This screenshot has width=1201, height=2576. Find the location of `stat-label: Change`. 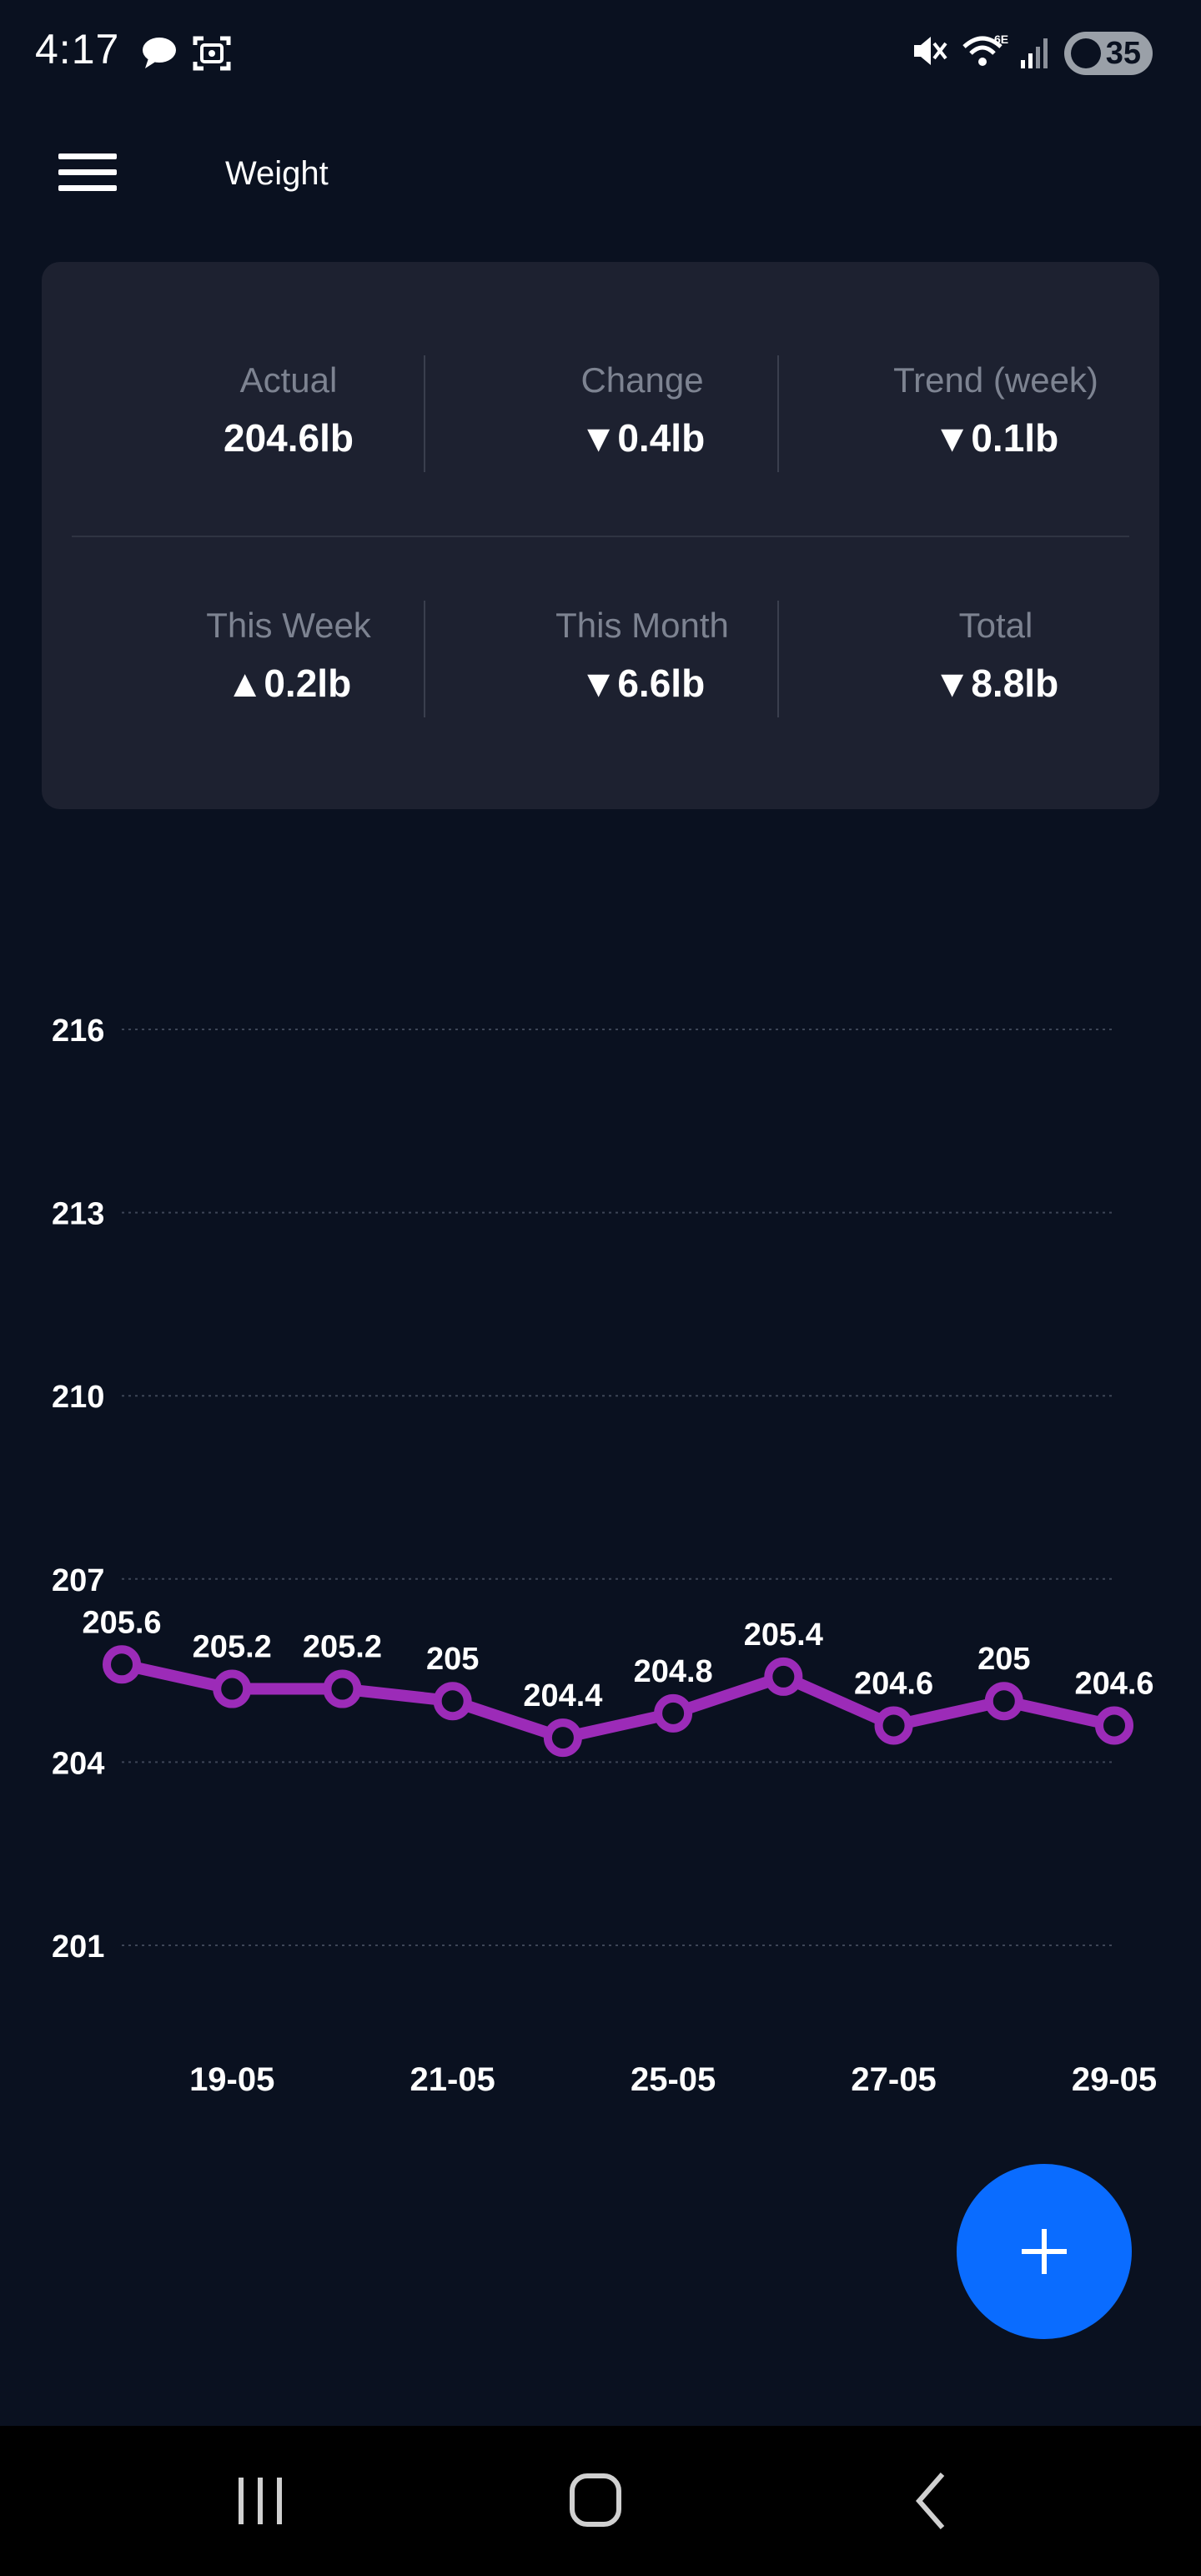

stat-label: Change is located at coordinates (642, 380).